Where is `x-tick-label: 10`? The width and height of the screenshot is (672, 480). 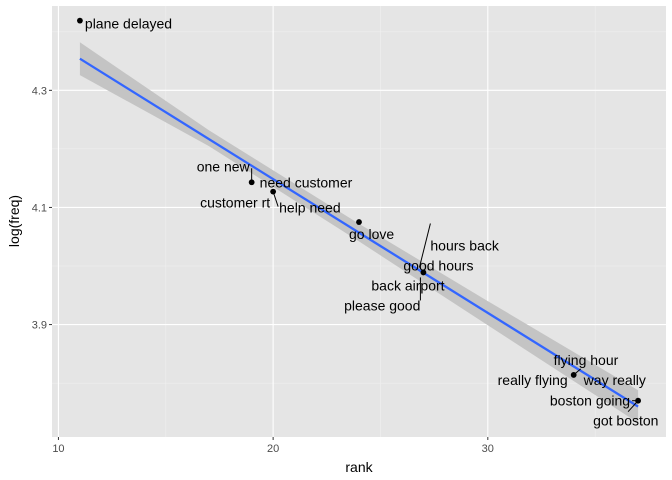 x-tick-label: 10 is located at coordinates (58, 449).